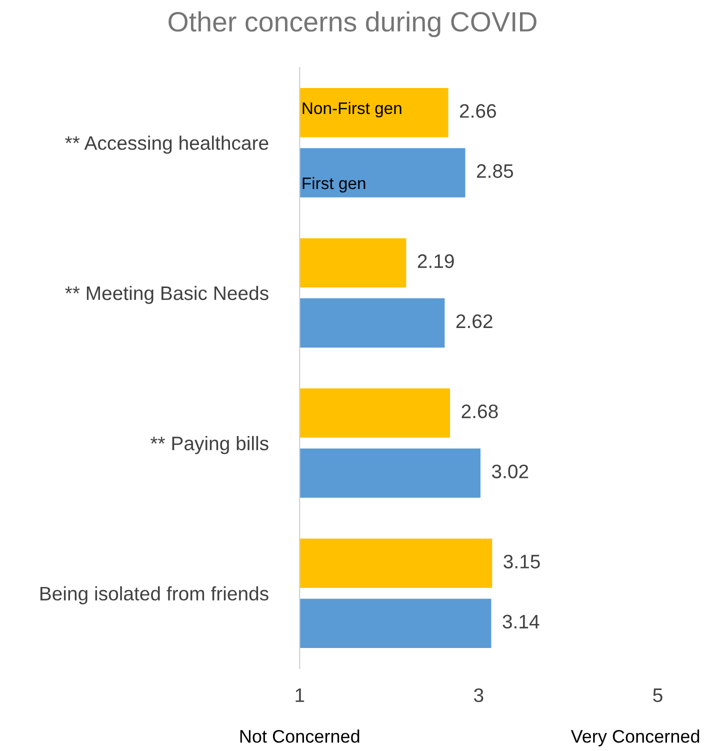 This screenshot has height=751, width=705. Describe the element at coordinates (166, 145) in the screenshot. I see `y-tick-label: ** Accessing healthcare` at that location.